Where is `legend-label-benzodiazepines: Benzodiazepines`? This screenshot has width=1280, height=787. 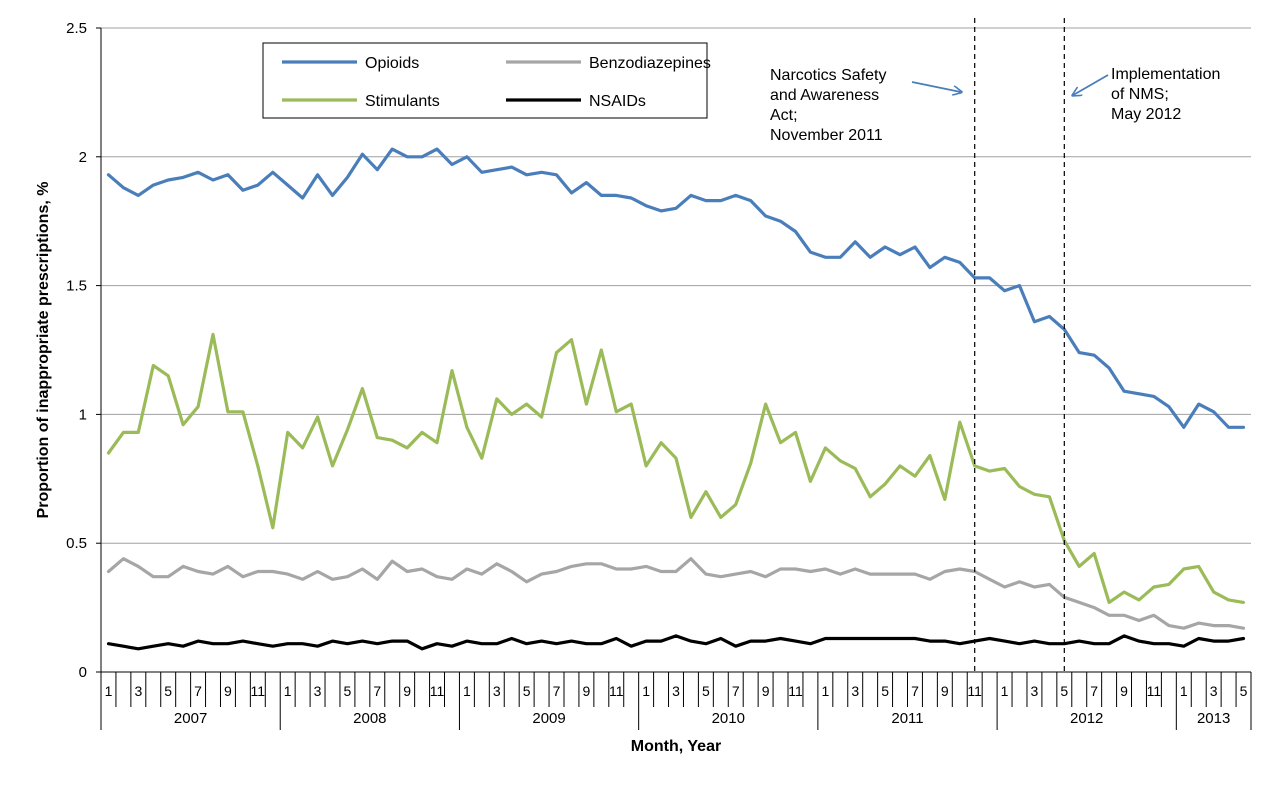
legend-label-benzodiazepines: Benzodiazepines is located at coordinates (650, 63).